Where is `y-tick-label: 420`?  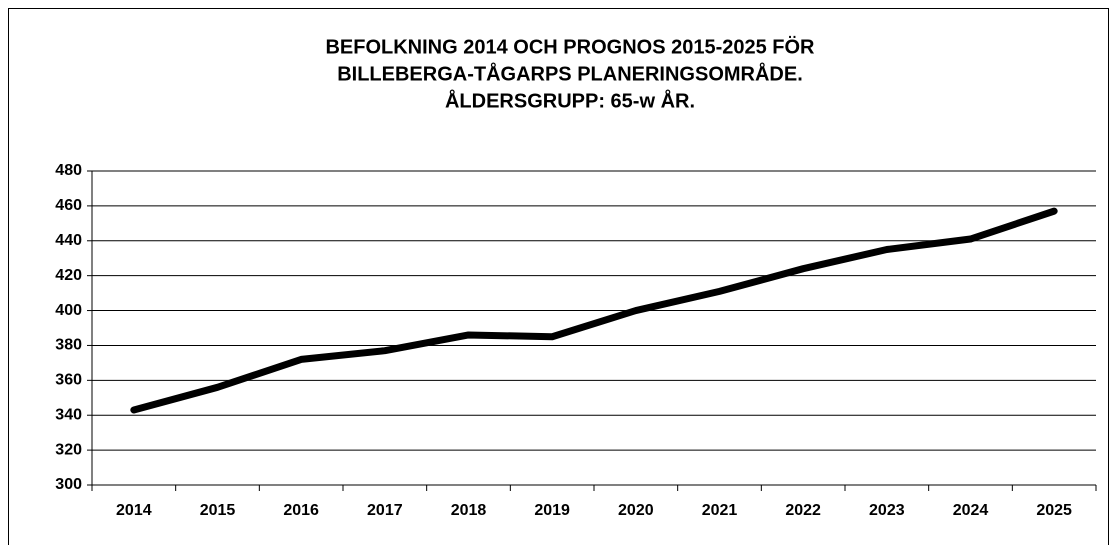
y-tick-label: 420 is located at coordinates (68, 275).